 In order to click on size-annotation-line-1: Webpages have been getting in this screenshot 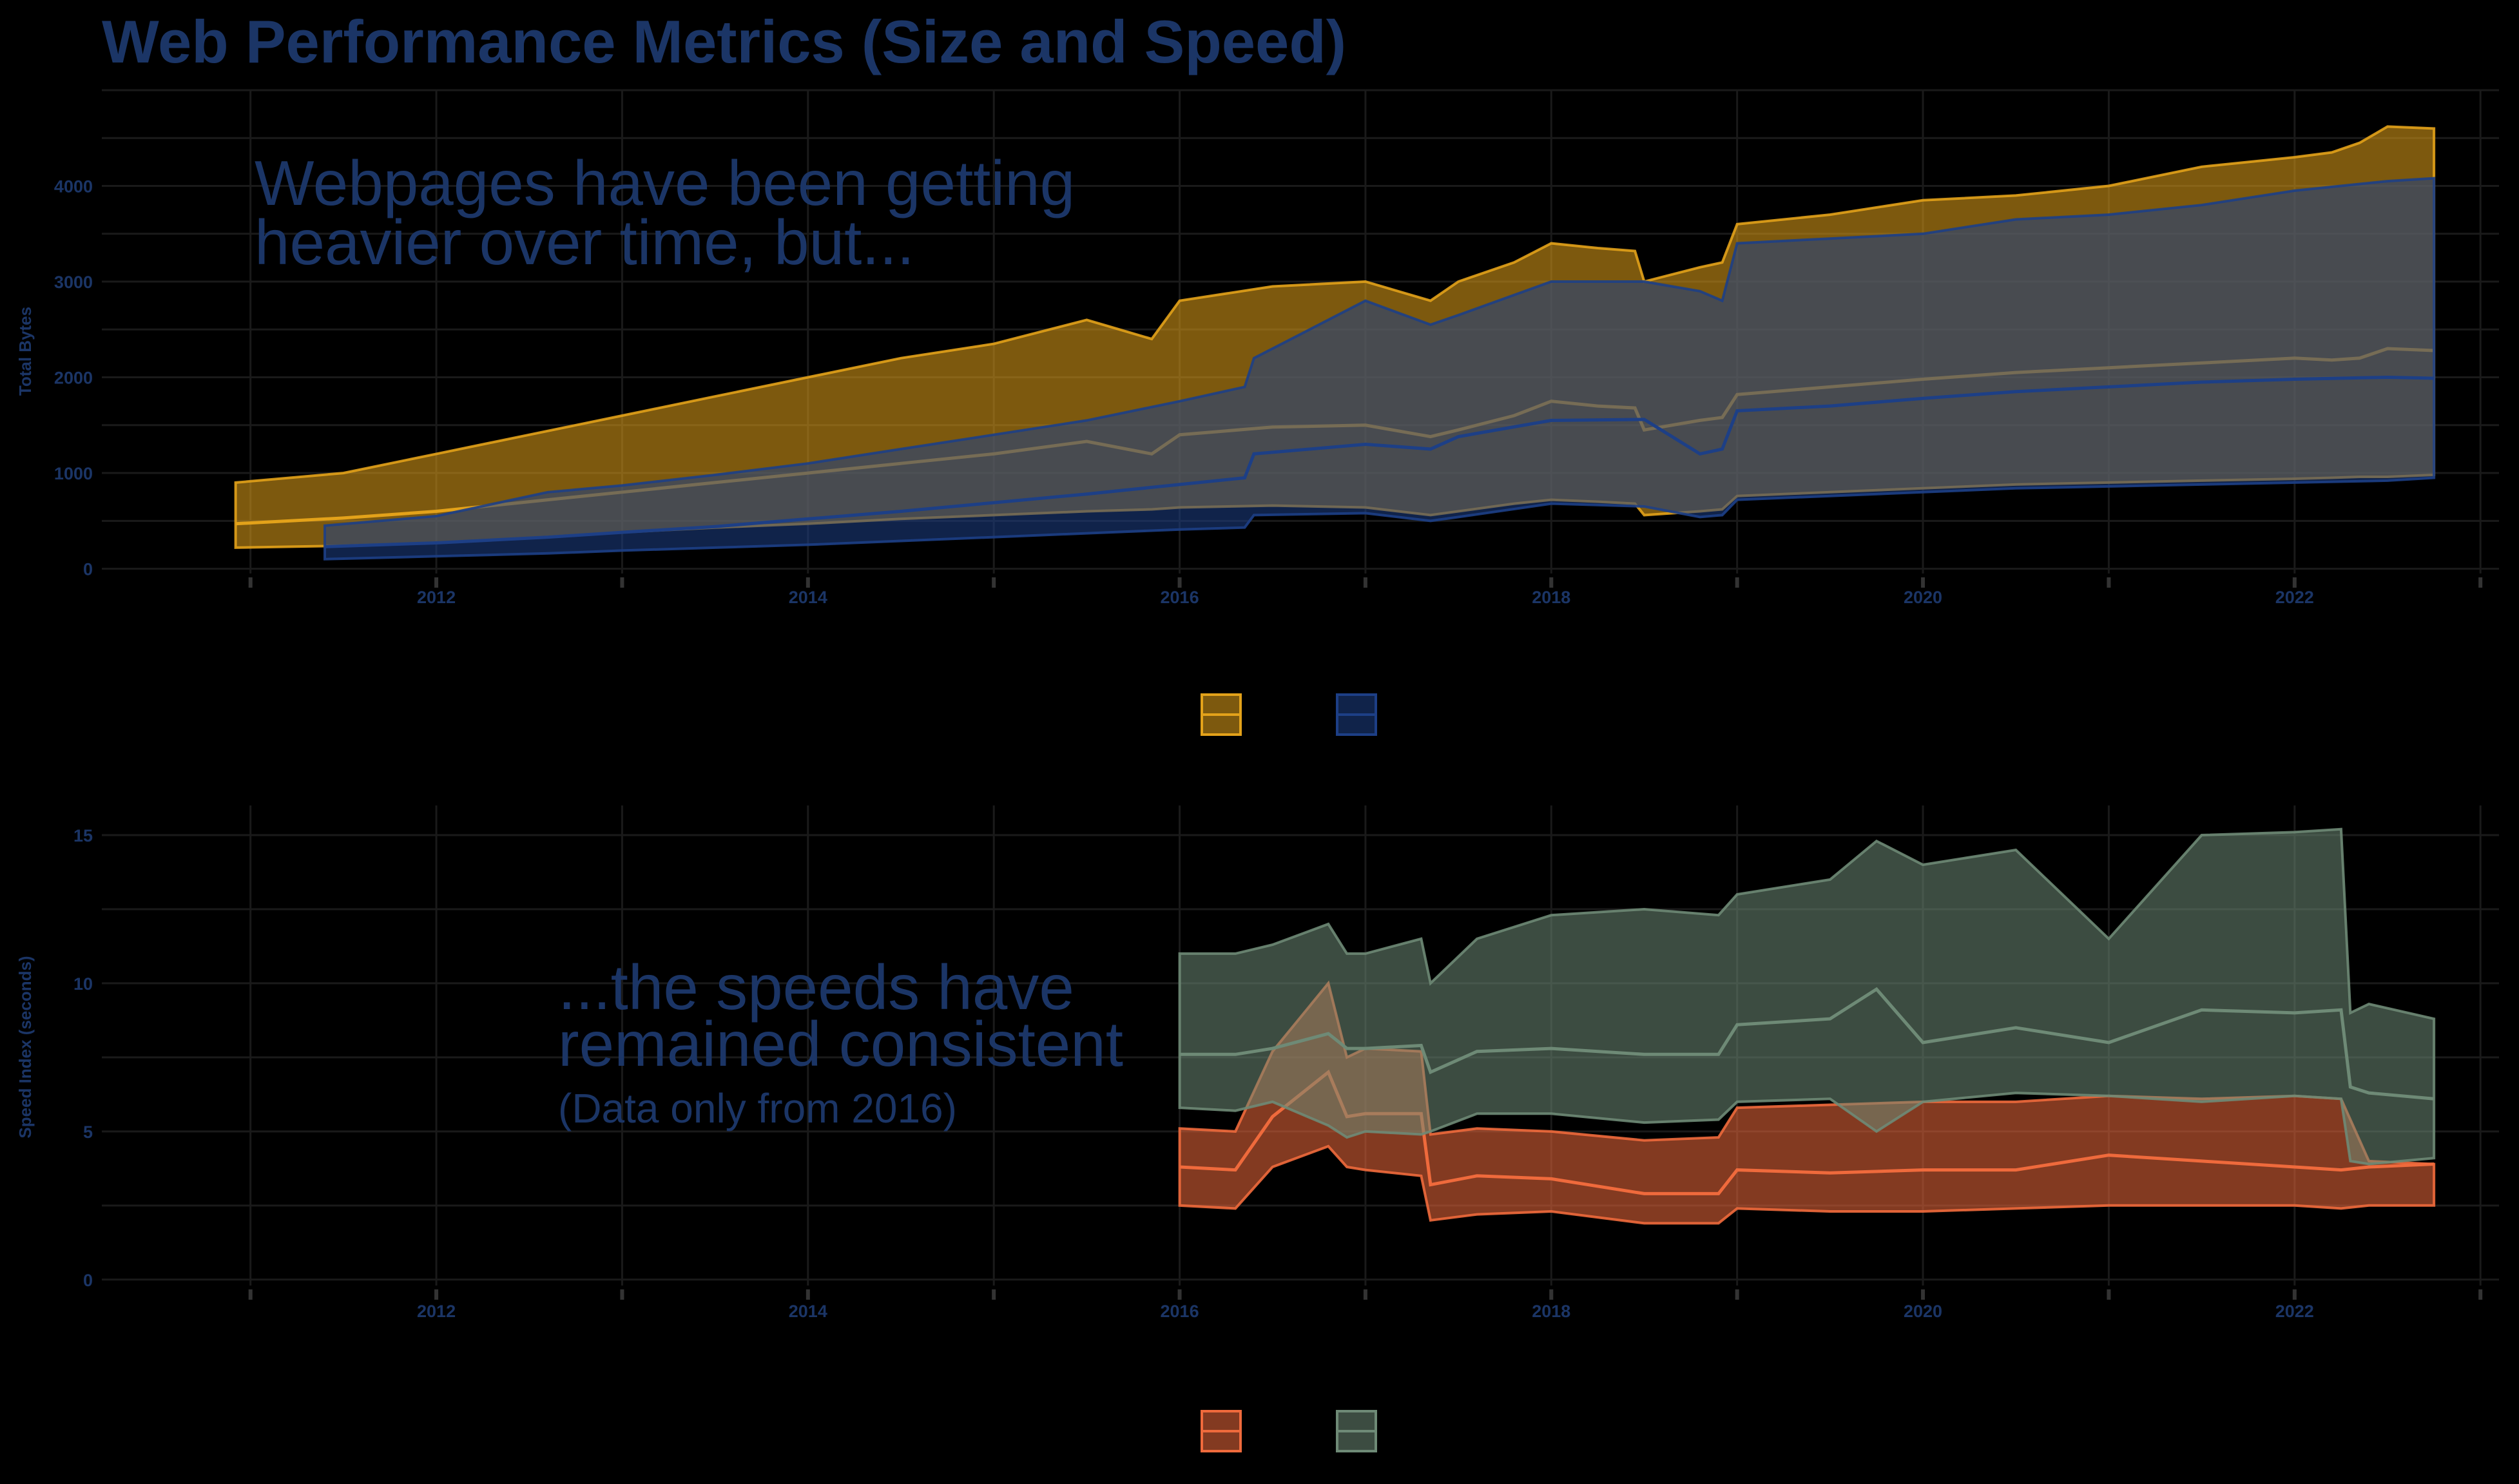, I will do `click(665, 183)`.